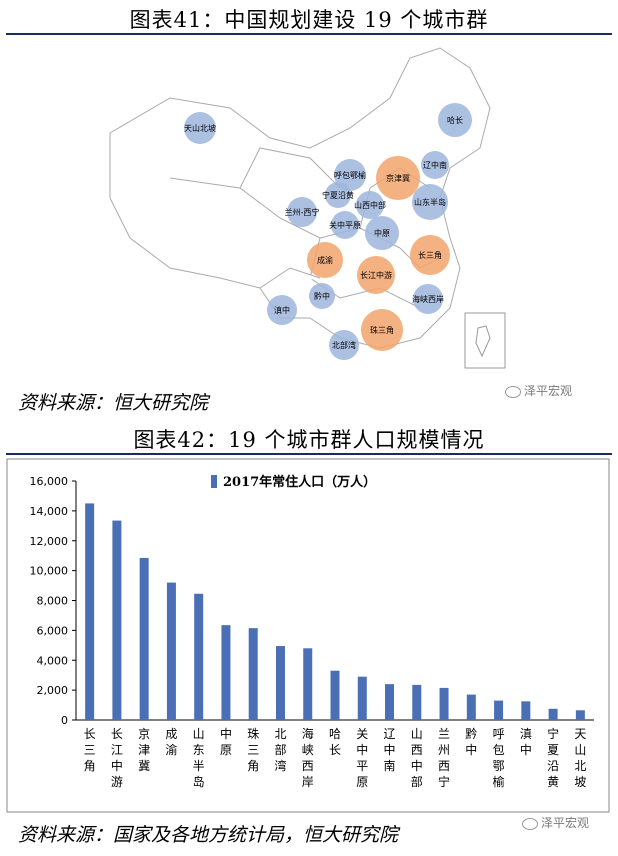 This screenshot has width=618, height=856. What do you see at coordinates (350, 175) in the screenshot?
I see `cluster-label: 呼包鄂榆` at bounding box center [350, 175].